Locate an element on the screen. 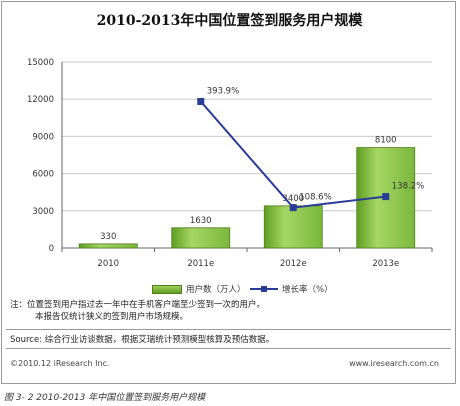  growth-value-label: 393.9% is located at coordinates (223, 91).